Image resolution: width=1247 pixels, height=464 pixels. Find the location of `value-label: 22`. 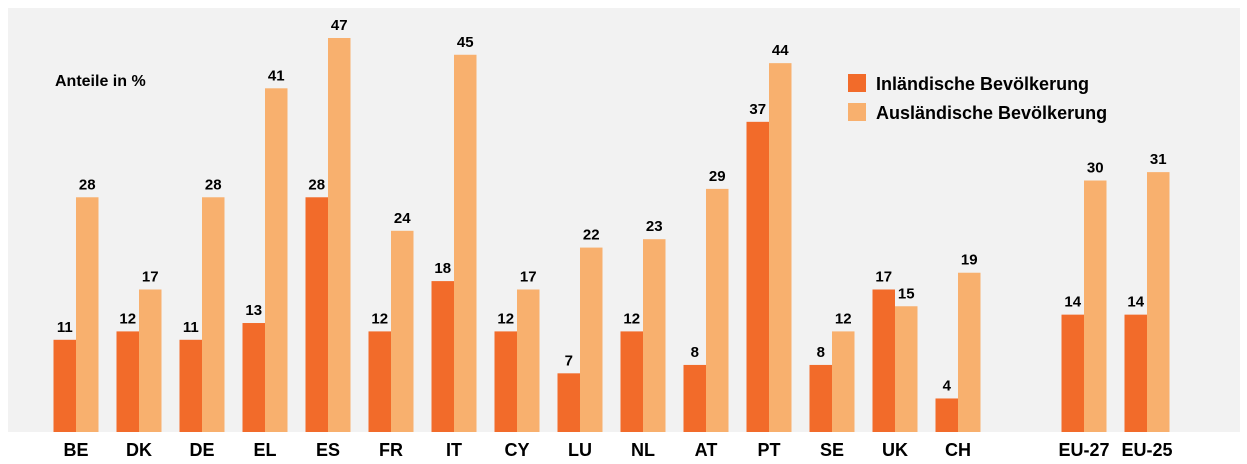

value-label: 22 is located at coordinates (591, 235).